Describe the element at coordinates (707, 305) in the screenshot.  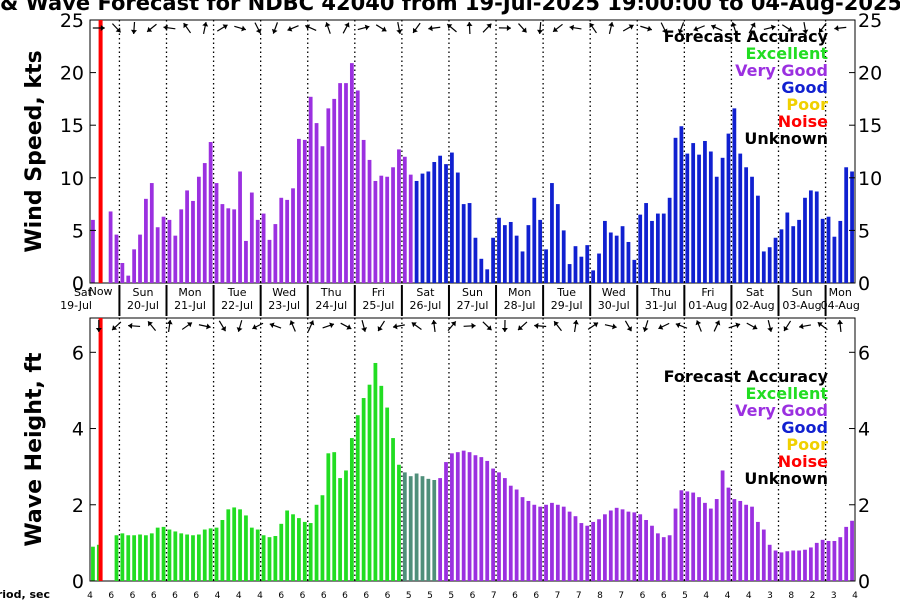
I see `date-label: 01-Aug` at that location.